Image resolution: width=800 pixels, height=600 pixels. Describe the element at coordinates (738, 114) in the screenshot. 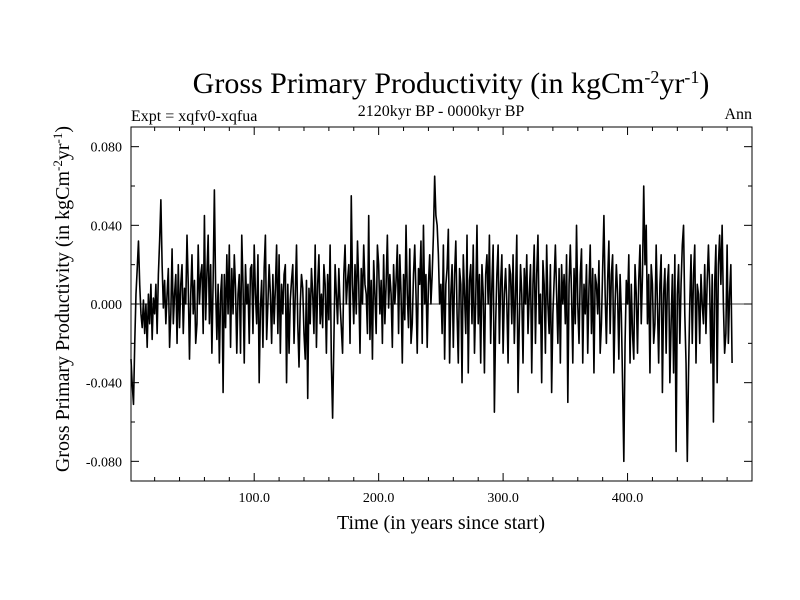

I see `season-label: Ann` at that location.